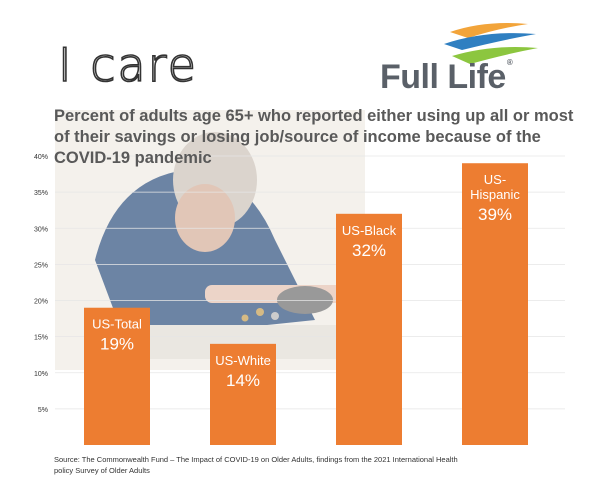  I want to click on y-tick-label: 30%, so click(41, 229).